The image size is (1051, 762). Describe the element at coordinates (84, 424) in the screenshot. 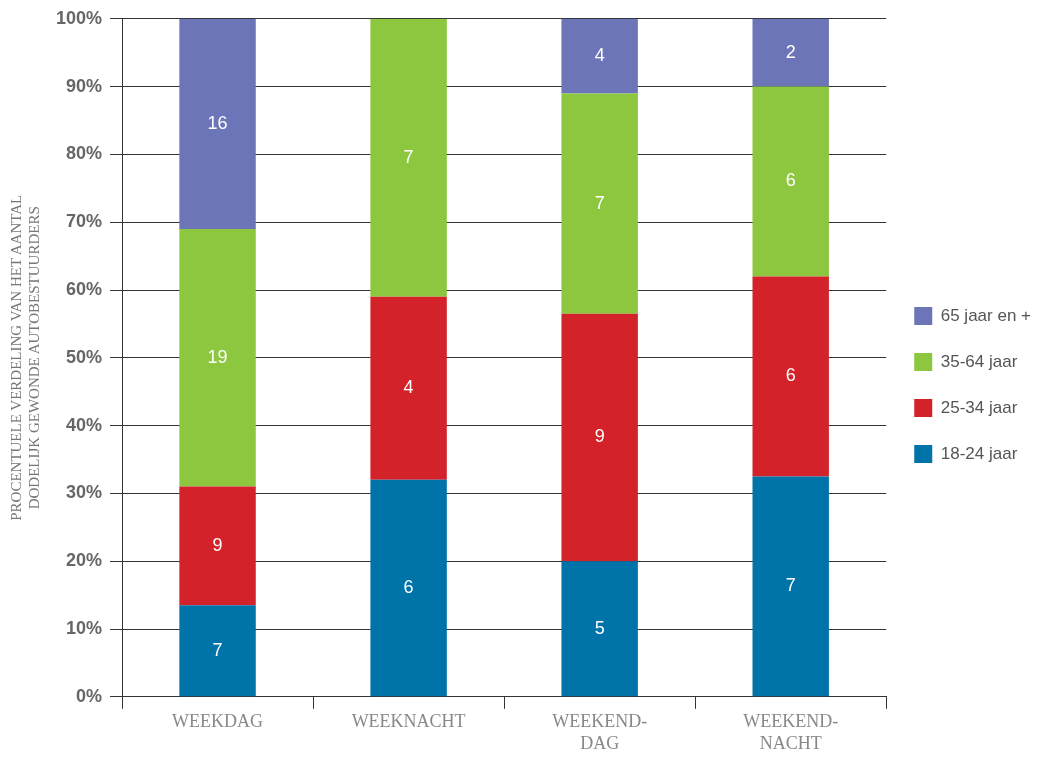

I see `y-tick-label: 40%` at that location.